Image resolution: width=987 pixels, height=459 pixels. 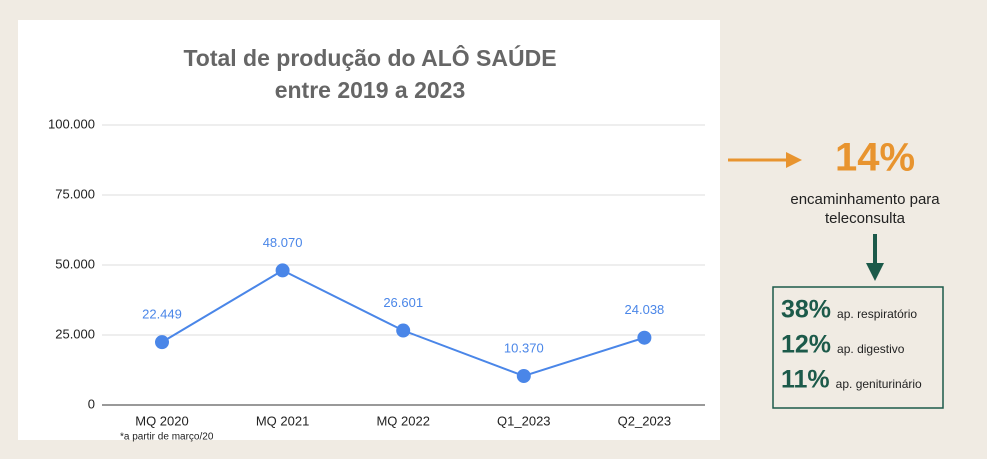 I want to click on breakdown-label: ap. digestivo, so click(x=871, y=349).